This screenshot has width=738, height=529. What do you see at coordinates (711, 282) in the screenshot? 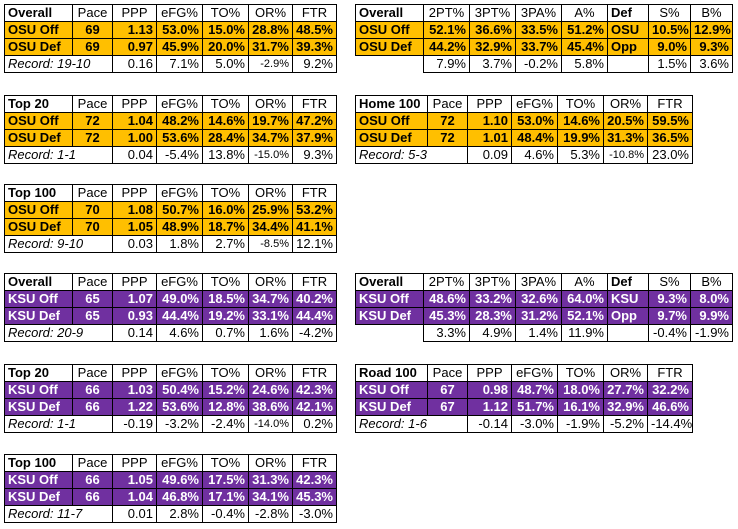
I see `column-header: B%` at bounding box center [711, 282].